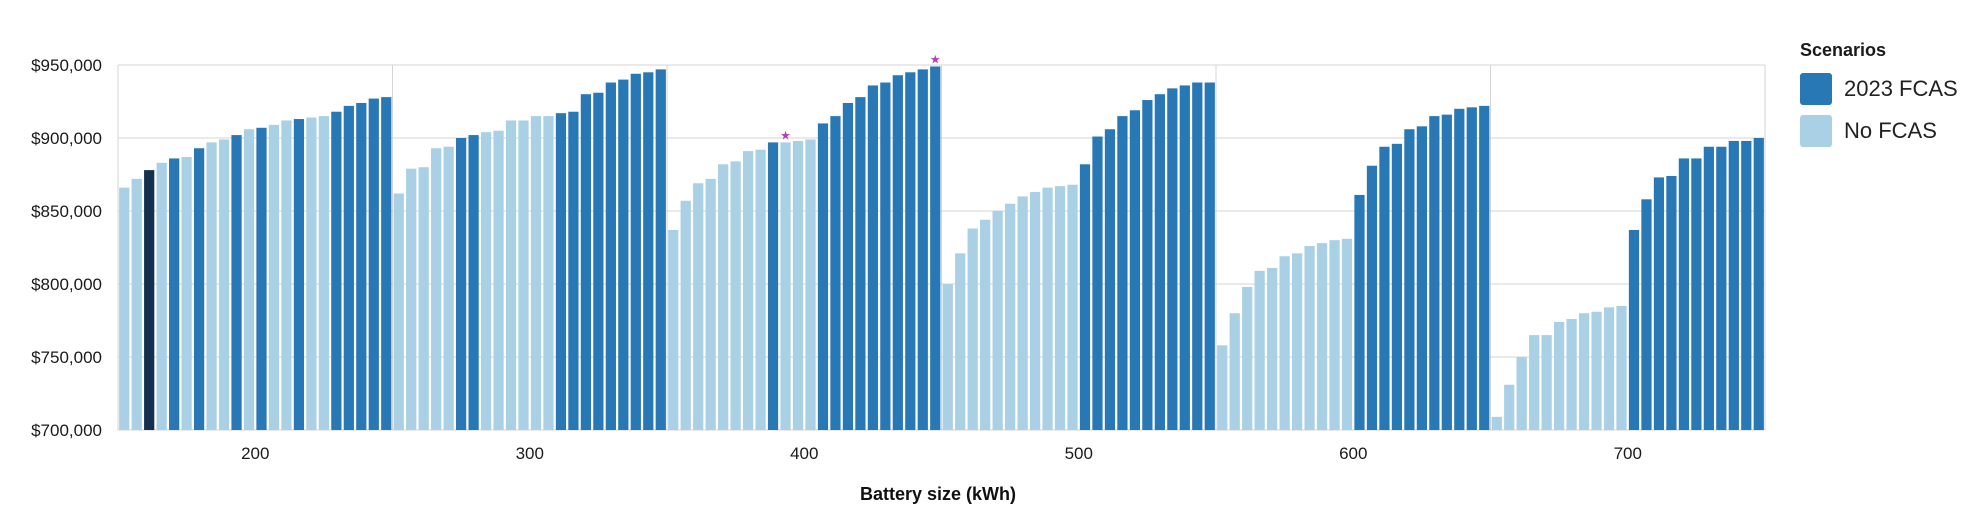  Describe the element at coordinates (1816, 131) in the screenshot. I see `legend-swatch-no-fcas` at that location.